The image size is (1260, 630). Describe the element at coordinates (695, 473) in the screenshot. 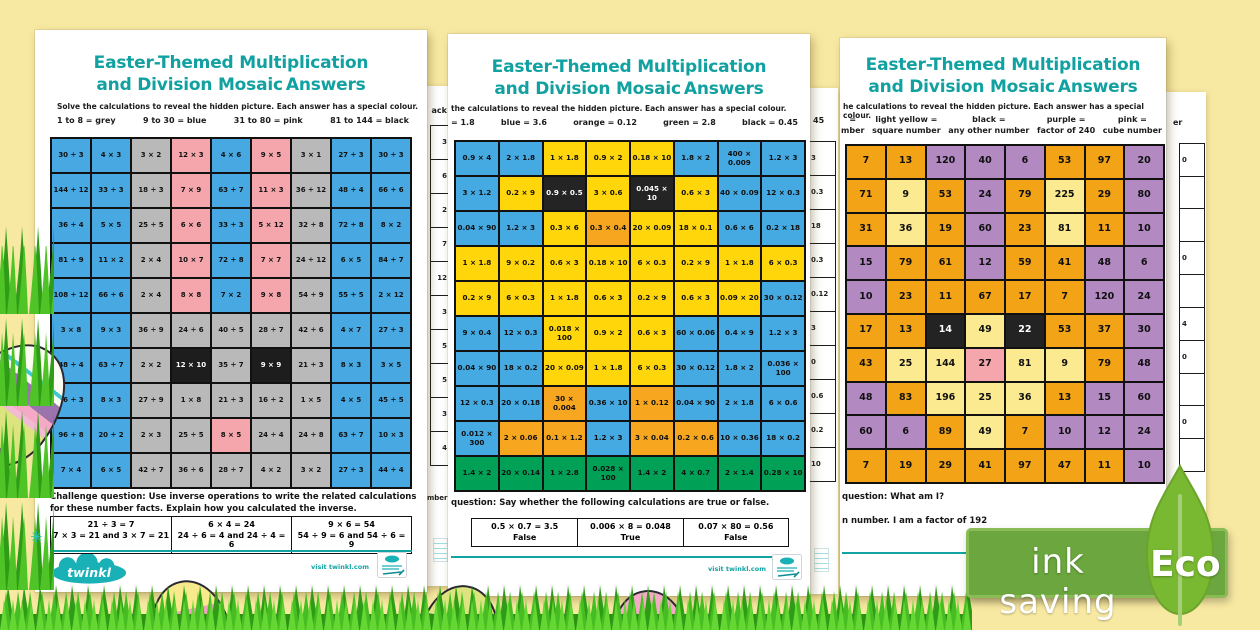

I see `grid-cell: 4 × 0.7` at that location.